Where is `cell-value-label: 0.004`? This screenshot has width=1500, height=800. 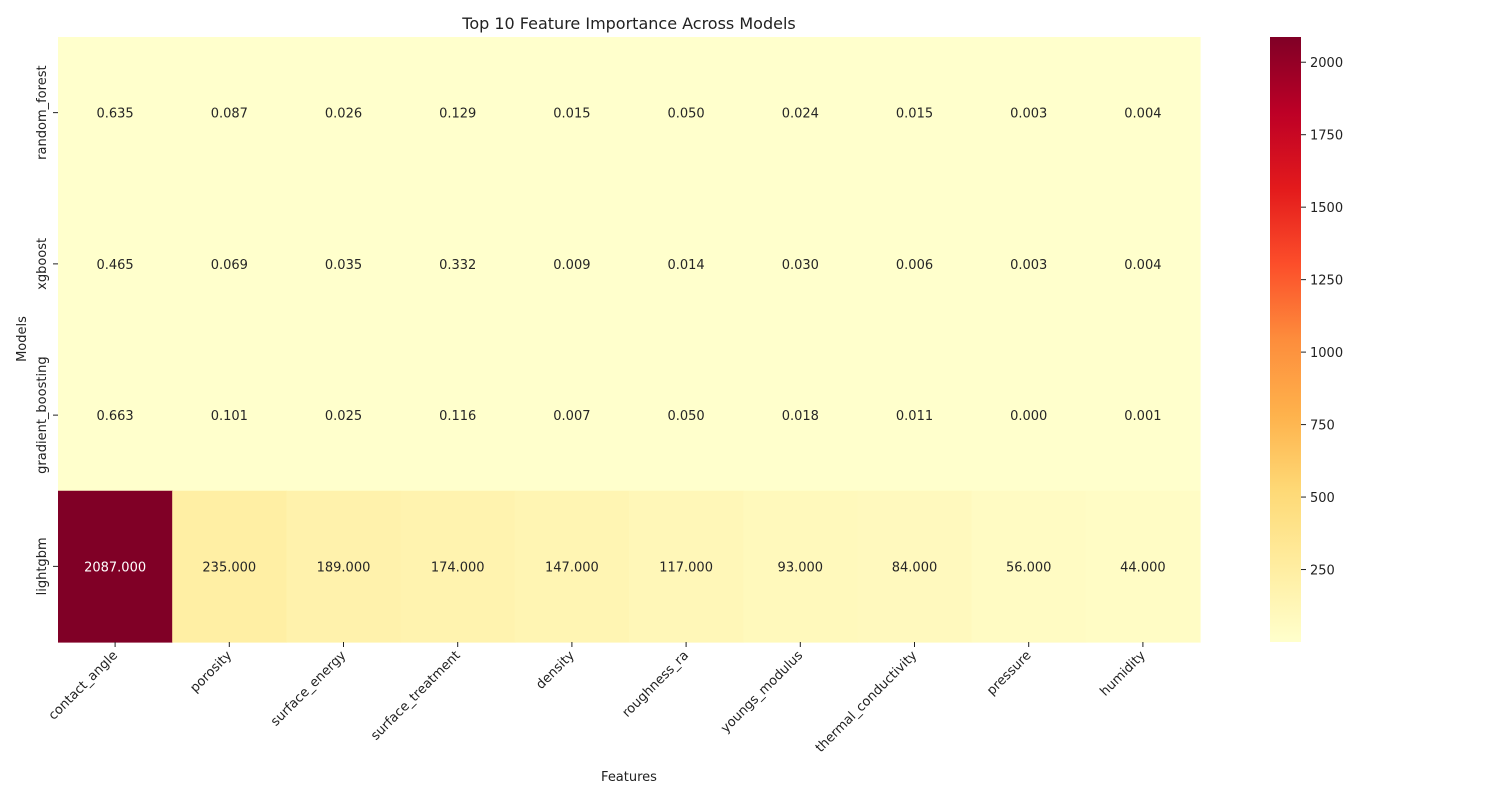 cell-value-label: 0.004 is located at coordinates (1142, 265).